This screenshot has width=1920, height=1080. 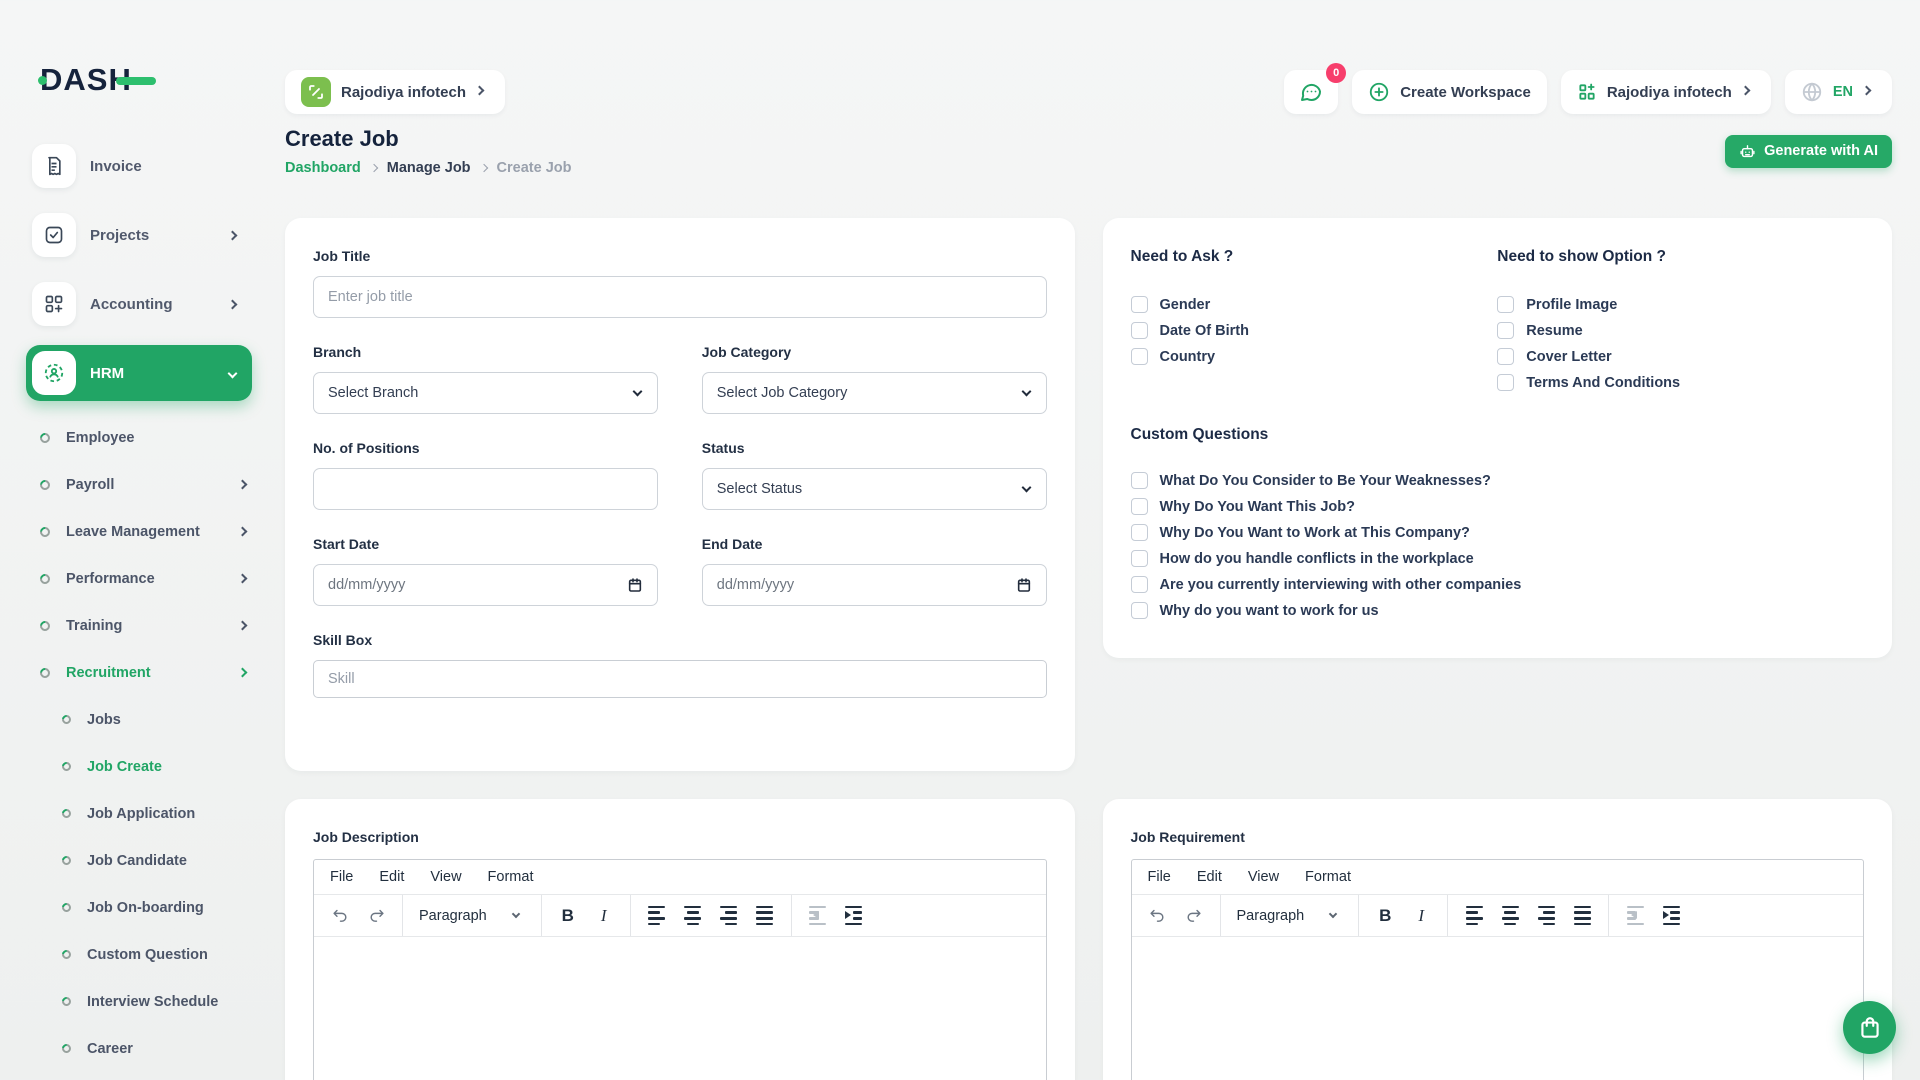 I want to click on chevron-down-icon, so click(x=479, y=90).